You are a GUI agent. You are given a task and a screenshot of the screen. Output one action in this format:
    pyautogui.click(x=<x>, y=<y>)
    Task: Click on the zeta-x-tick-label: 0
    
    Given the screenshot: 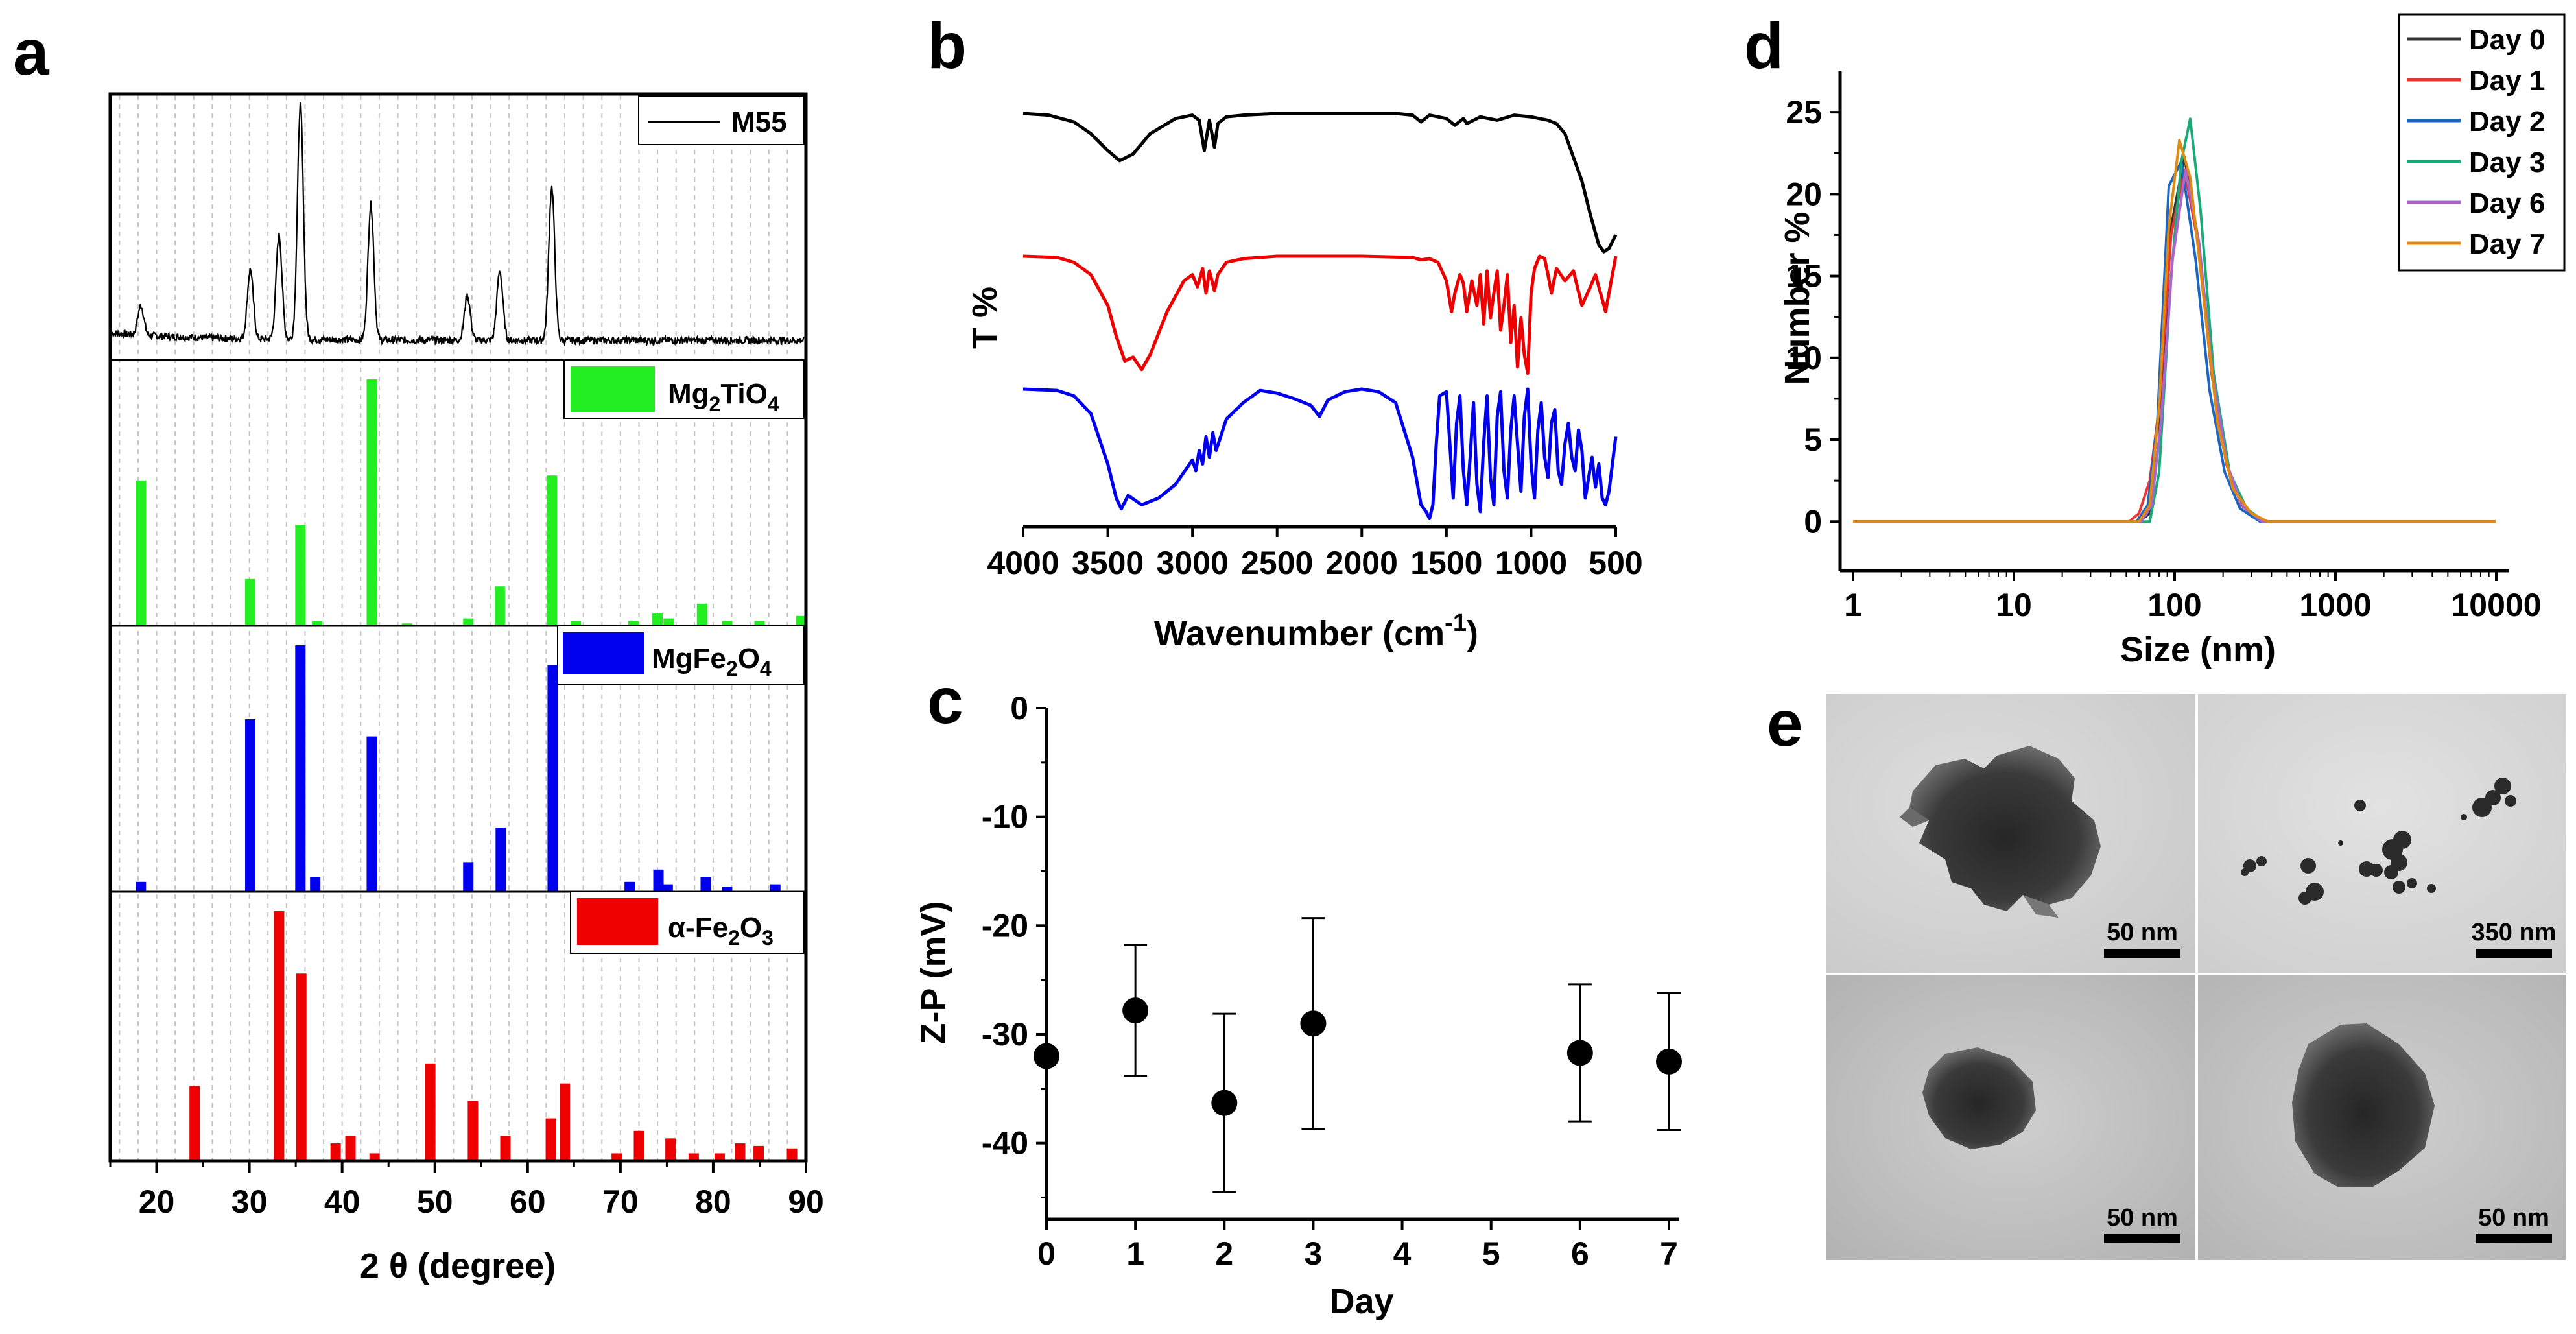 What is the action you would take?
    pyautogui.click(x=1046, y=1253)
    